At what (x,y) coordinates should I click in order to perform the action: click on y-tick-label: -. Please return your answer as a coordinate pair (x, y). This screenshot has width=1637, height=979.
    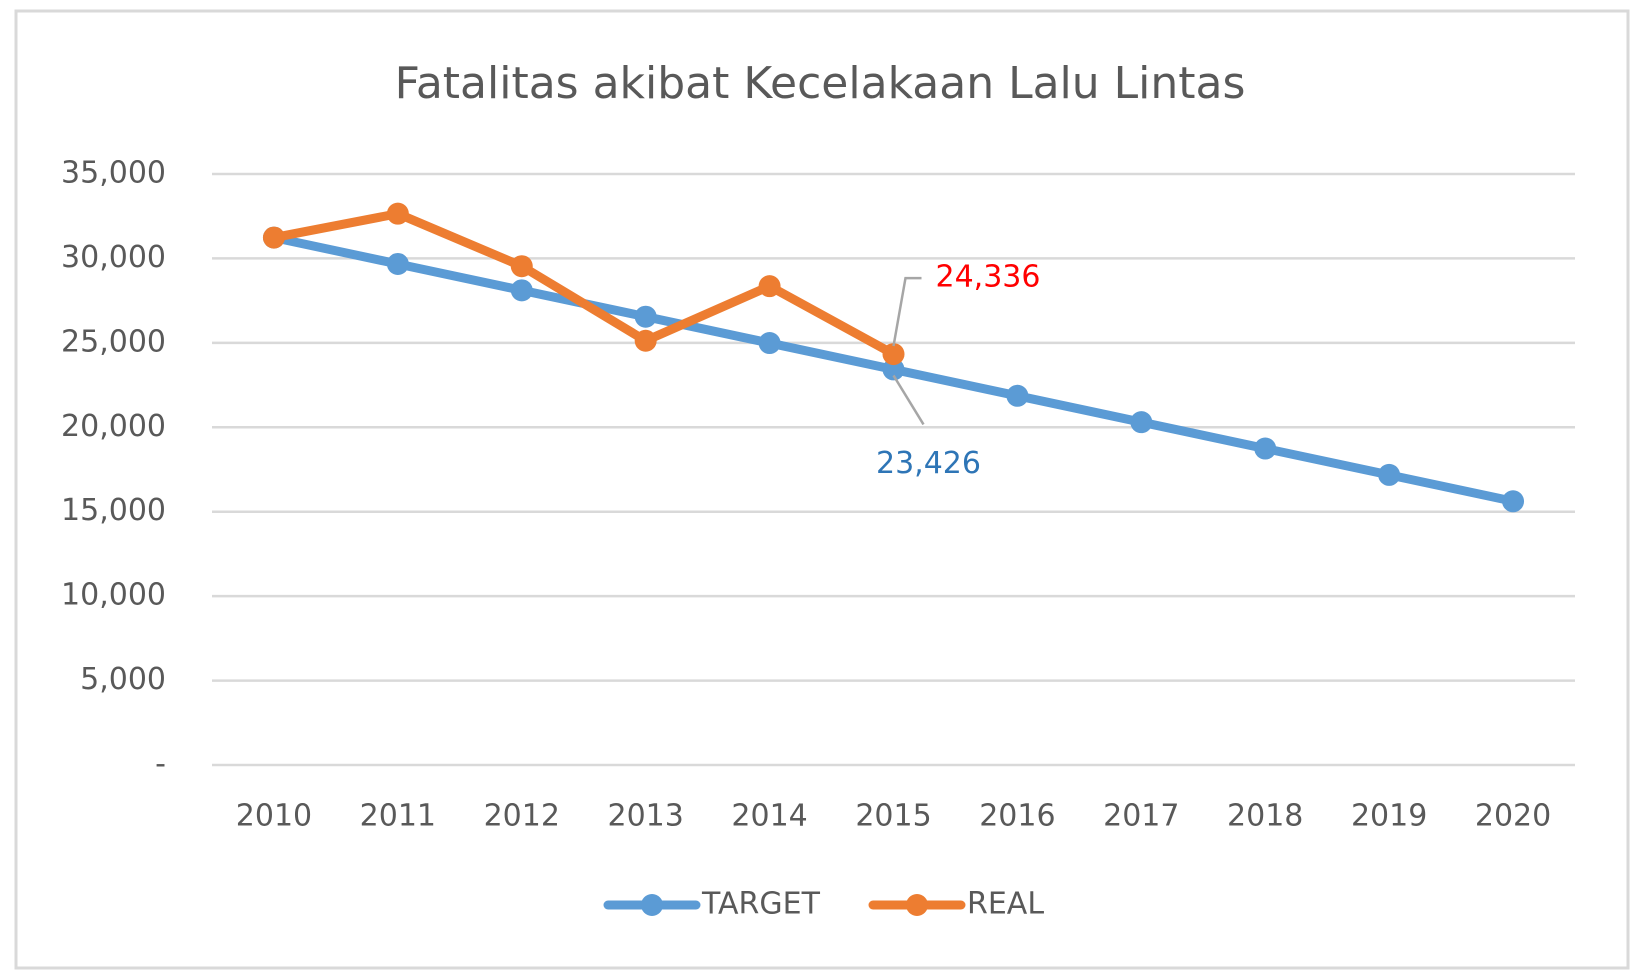
    Looking at the image, I should click on (160, 764).